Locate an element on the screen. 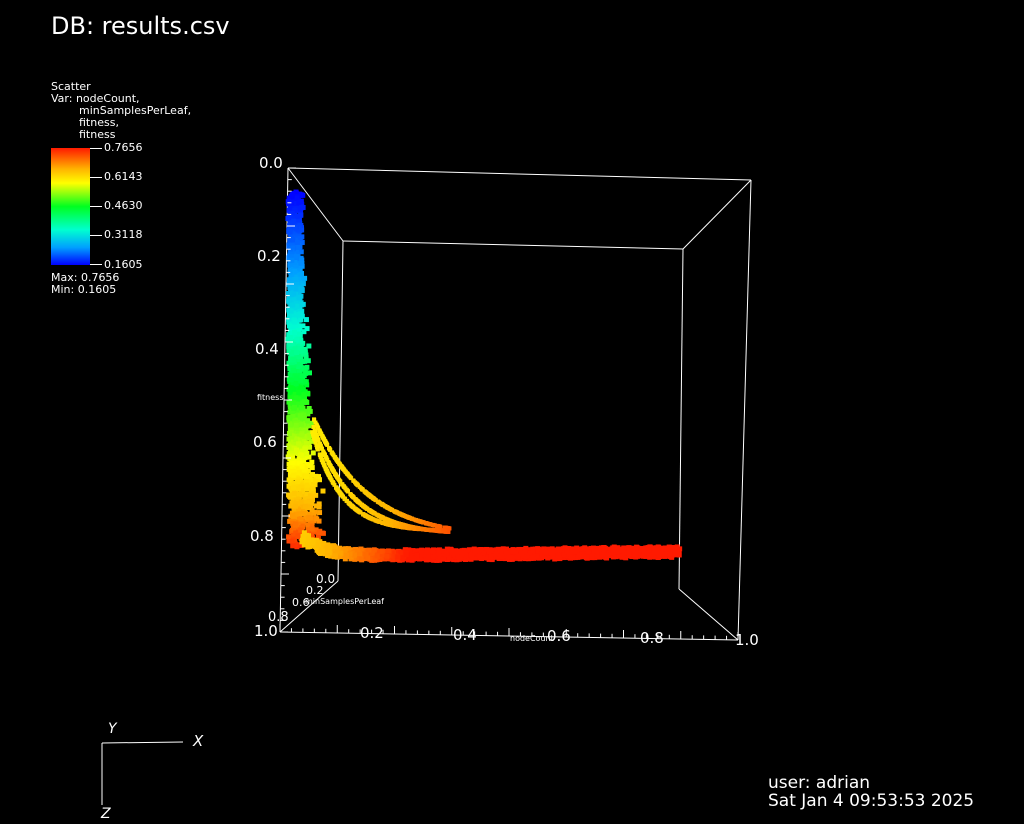 This screenshot has width=1024, height=824. max-value-text: Max: 0.7656 is located at coordinates (85, 277).